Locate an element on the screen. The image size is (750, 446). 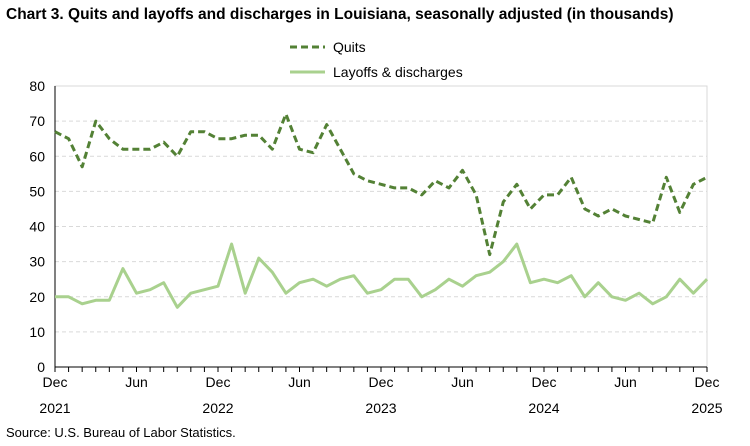
y-tick-label: 30 is located at coordinates (37, 262).